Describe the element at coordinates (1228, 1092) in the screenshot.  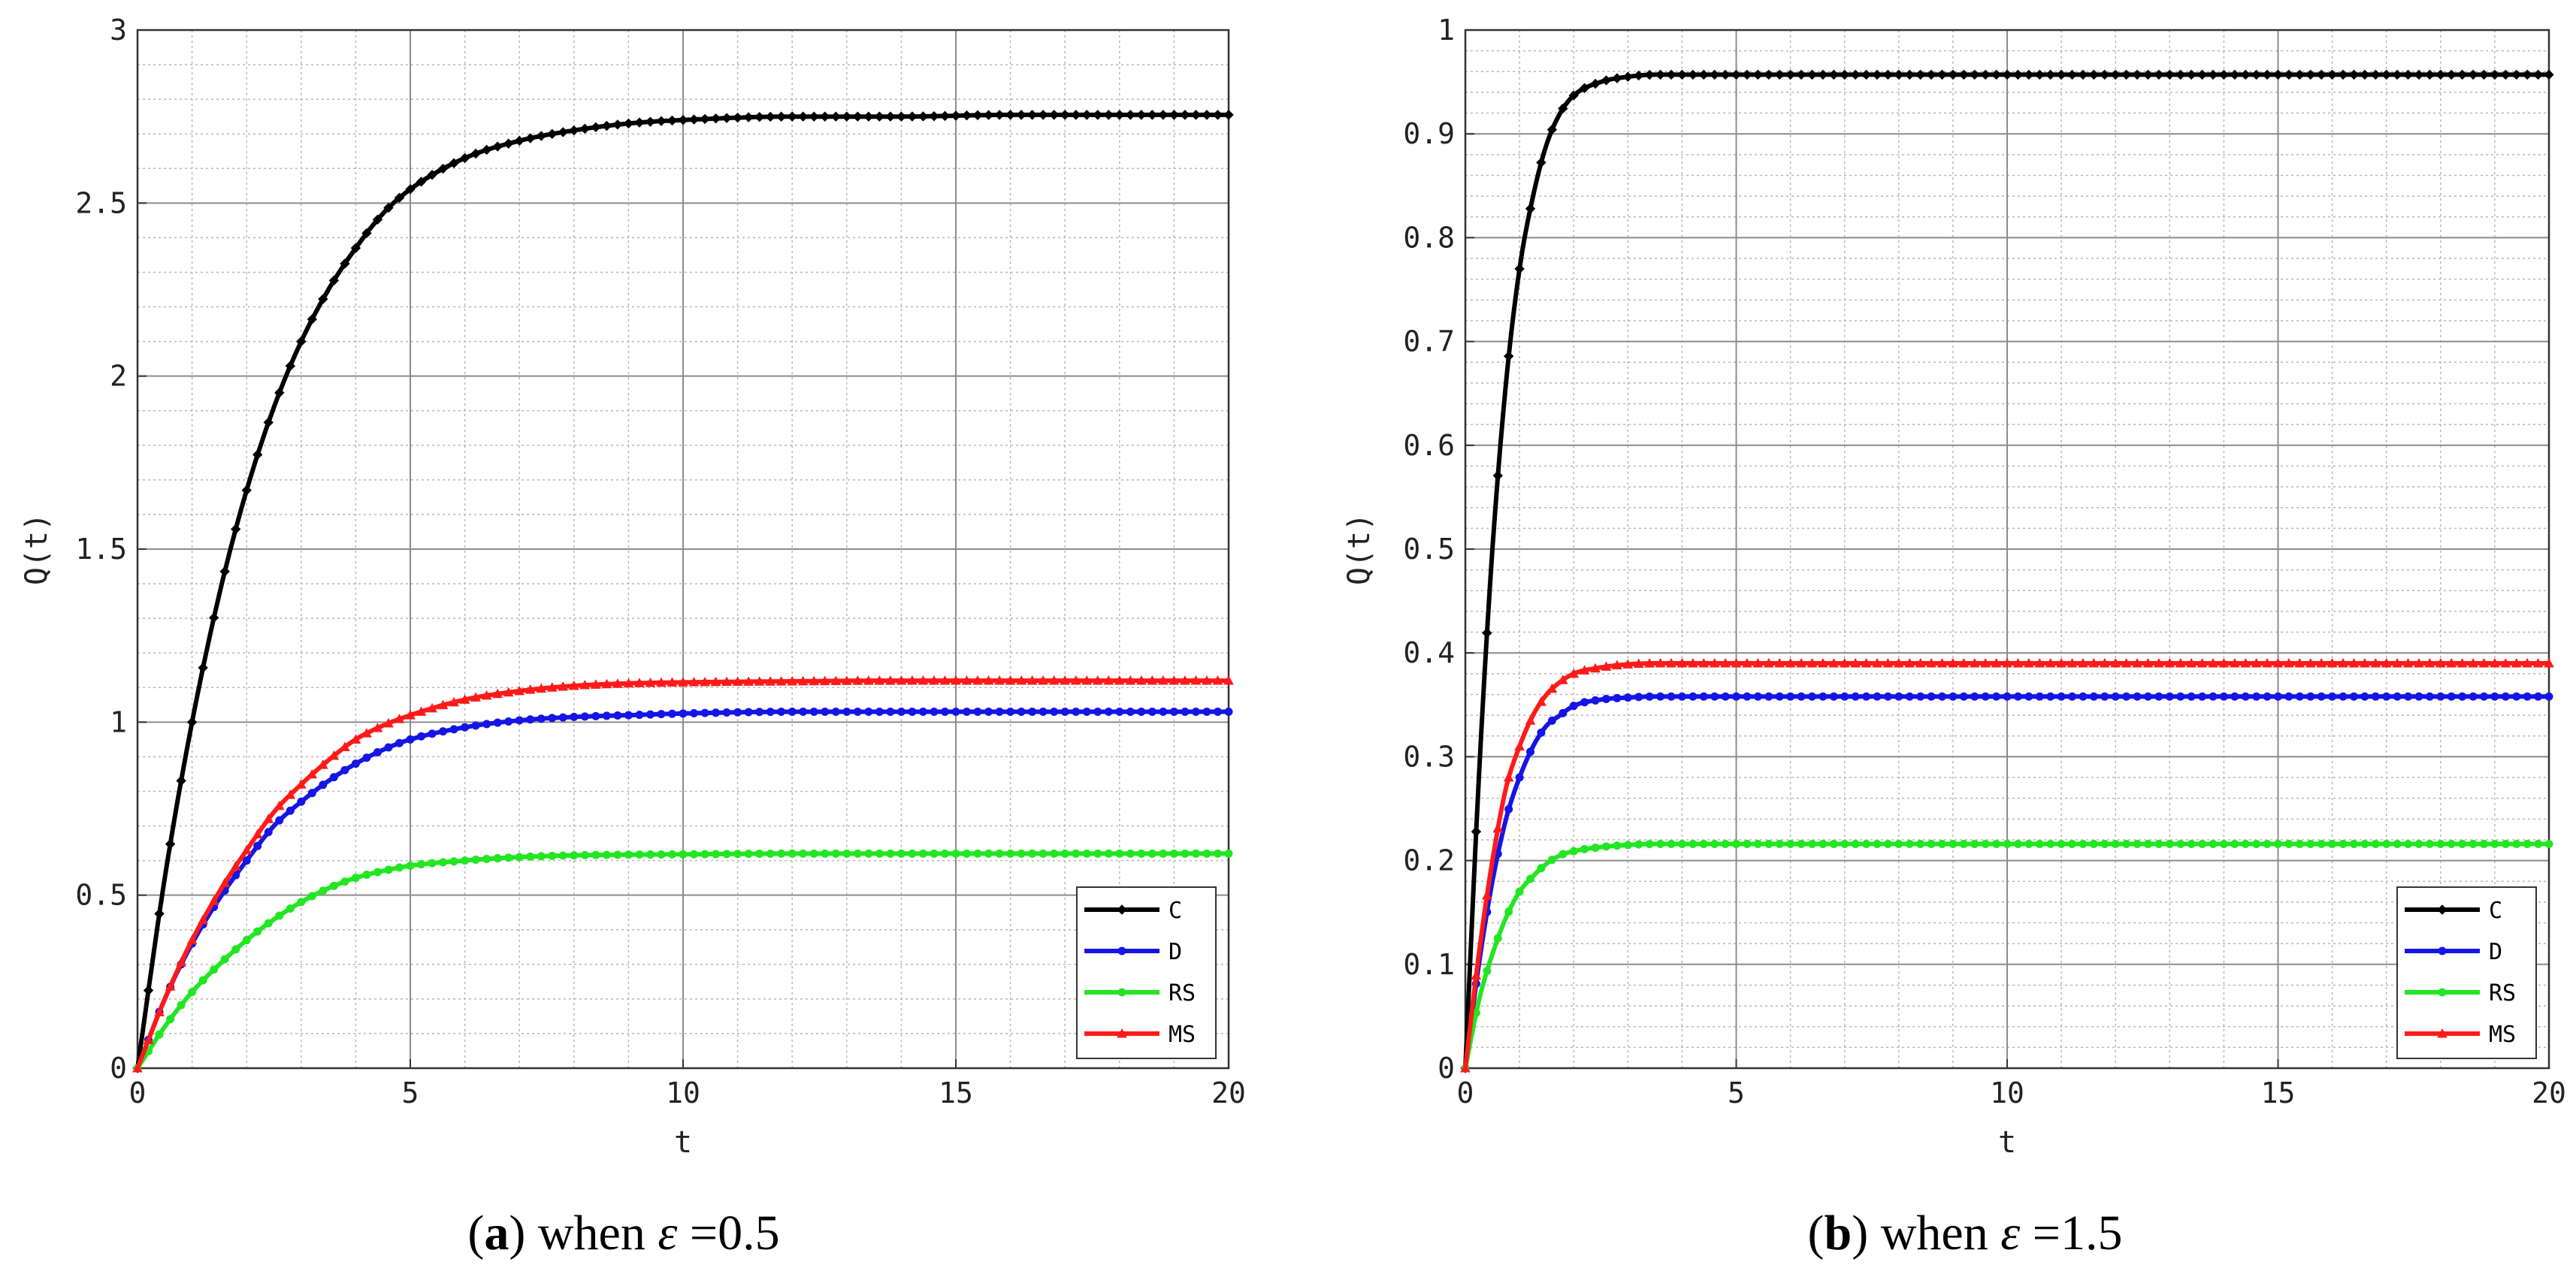
I see `chart-a-x-tick-label-20: 20` at that location.